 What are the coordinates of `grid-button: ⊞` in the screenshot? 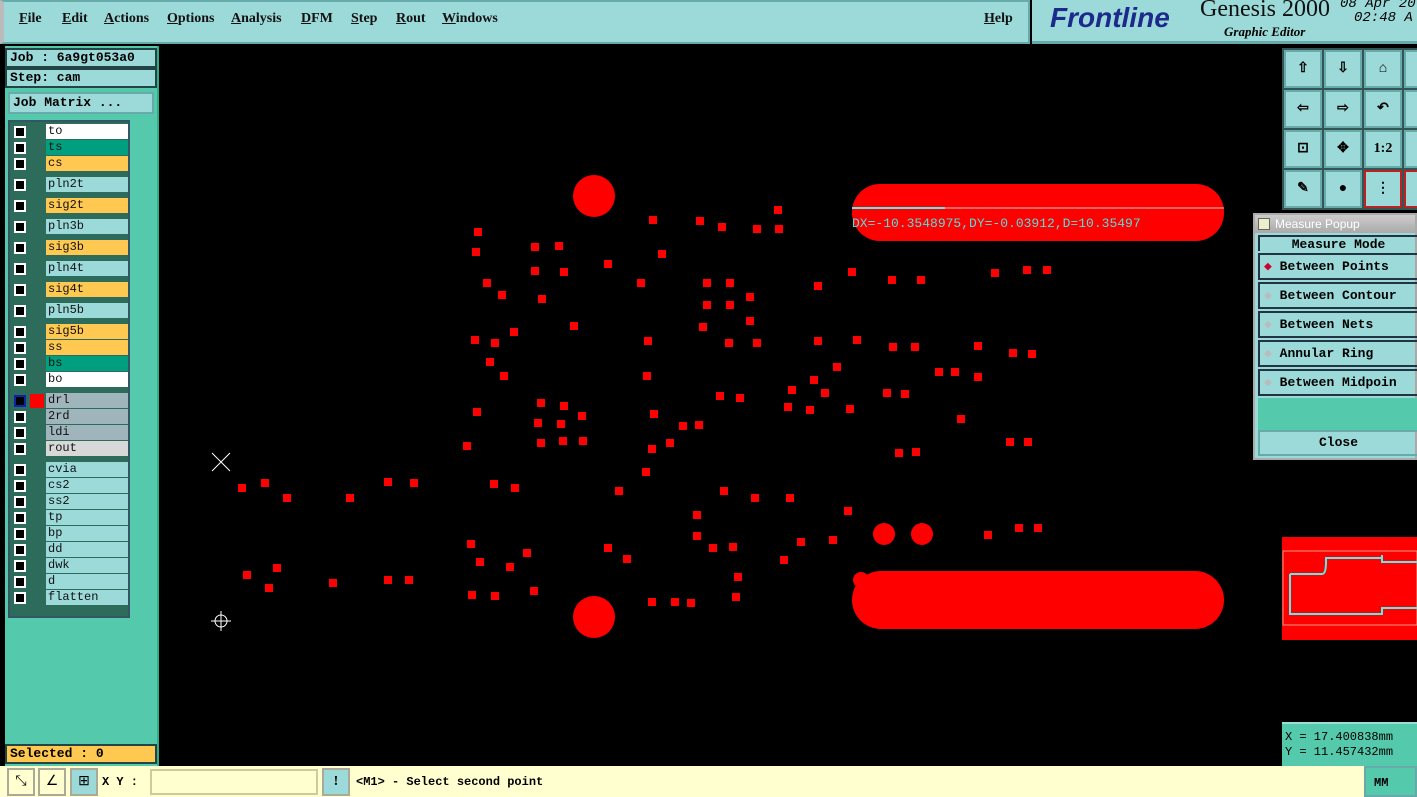 It's located at (84, 782).